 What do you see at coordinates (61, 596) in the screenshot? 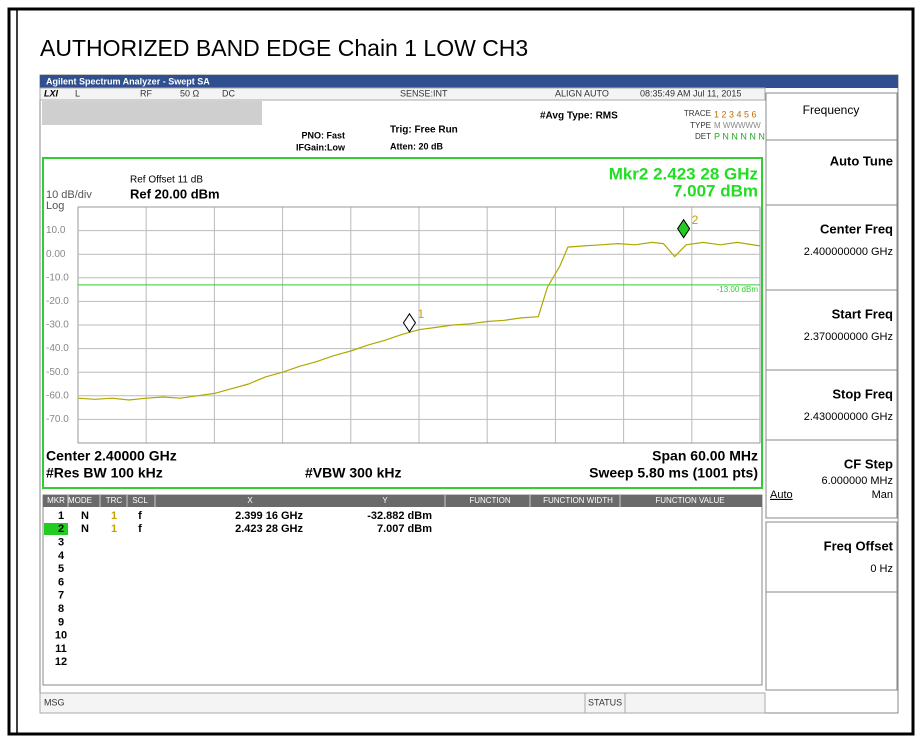
I see `table-cell: 7` at bounding box center [61, 596].